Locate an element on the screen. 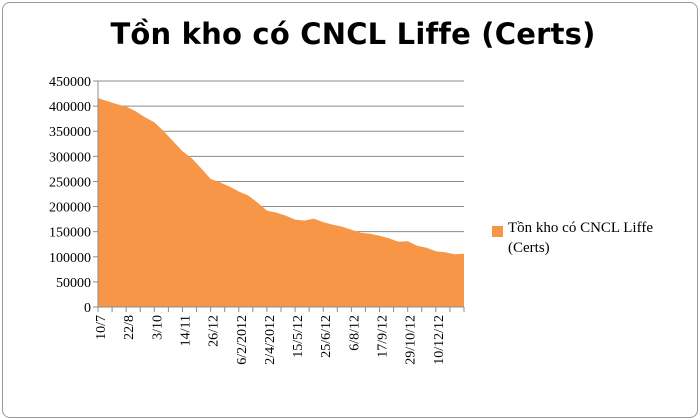  y-tick-label: 200000 is located at coordinates (70, 208).